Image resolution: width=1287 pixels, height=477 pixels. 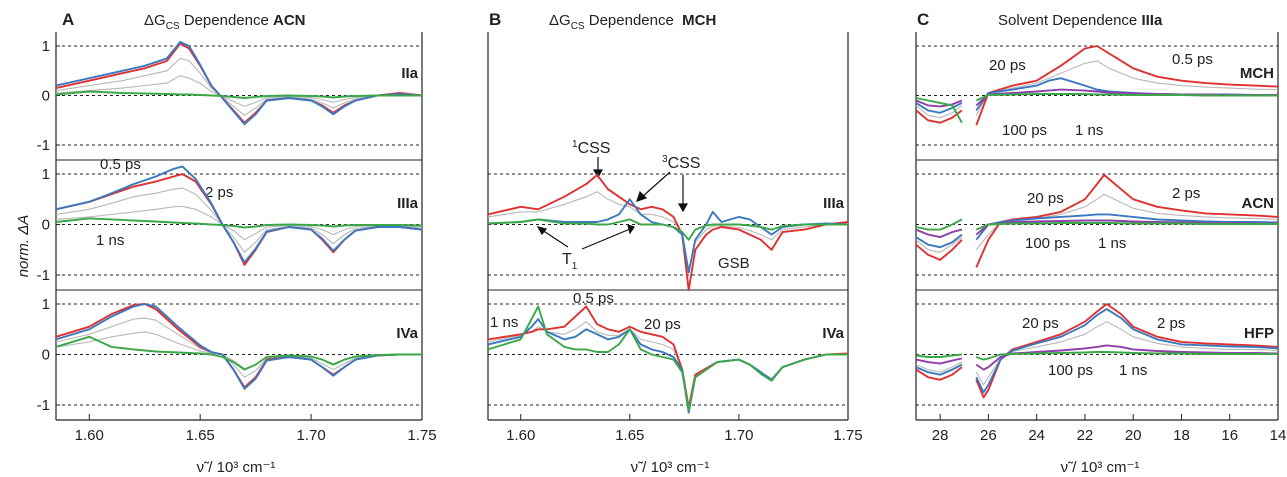 What do you see at coordinates (46, 355) in the screenshot?
I see `ytick-label-A-2-1: 0` at bounding box center [46, 355].